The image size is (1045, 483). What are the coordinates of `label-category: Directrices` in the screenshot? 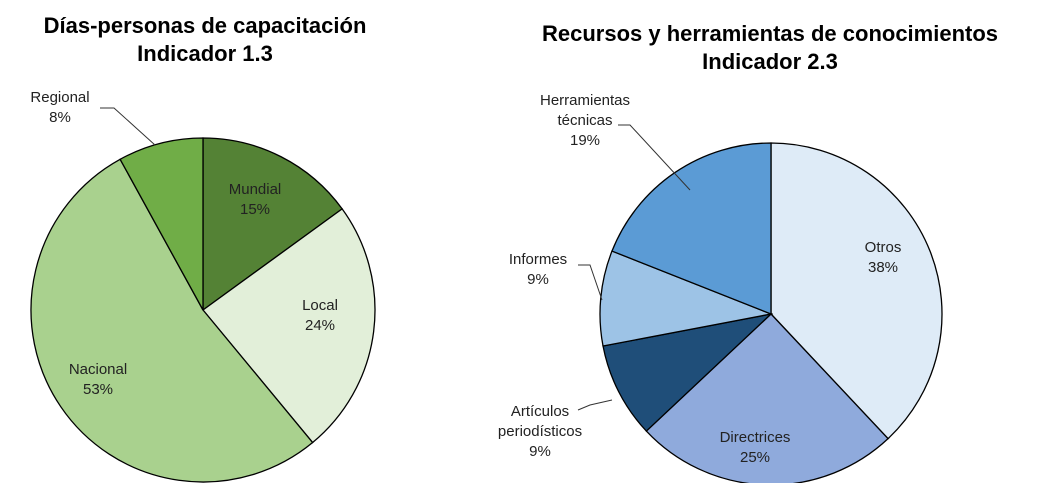 It's located at (755, 437).